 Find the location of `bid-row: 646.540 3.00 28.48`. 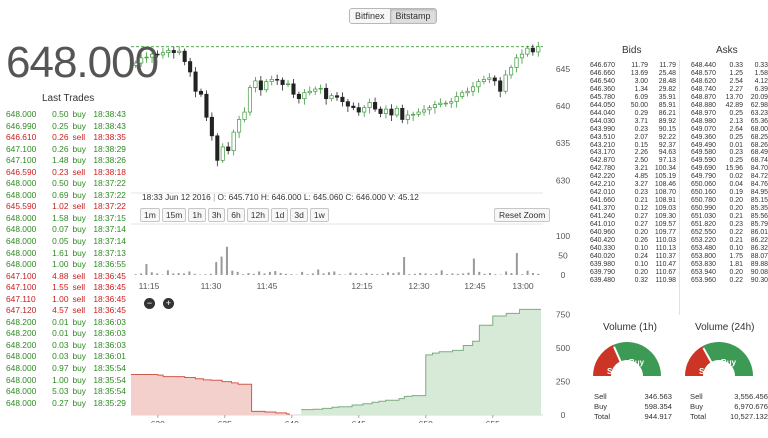

bid-row: 646.540 3.00 28.48 is located at coordinates (634, 82).